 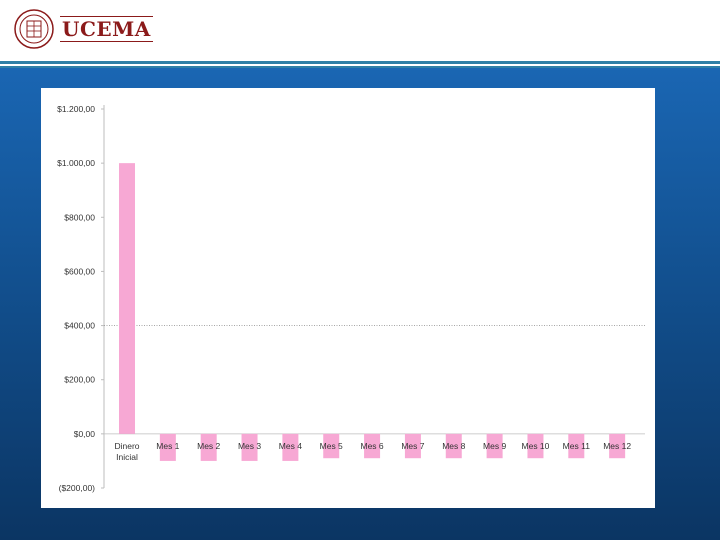 I want to click on x-tick-label: Inicial, so click(x=127, y=457).